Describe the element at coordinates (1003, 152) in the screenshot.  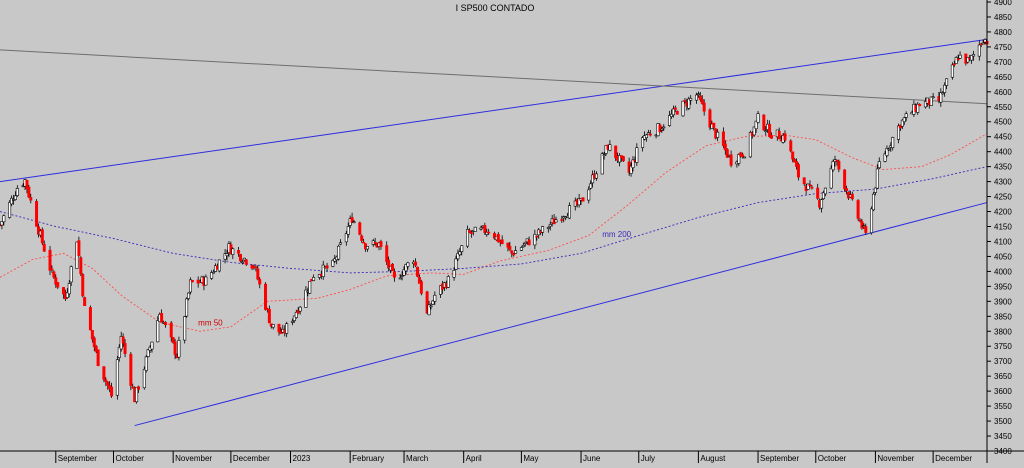
I see `y-tick-label: 4400` at that location.